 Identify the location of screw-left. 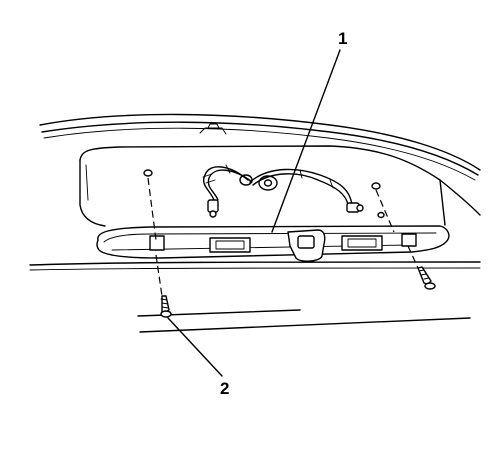
(166, 306).